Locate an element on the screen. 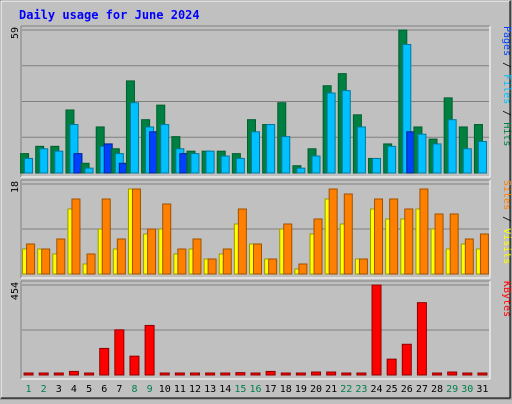  day-label-15: 15 is located at coordinates (240, 389).